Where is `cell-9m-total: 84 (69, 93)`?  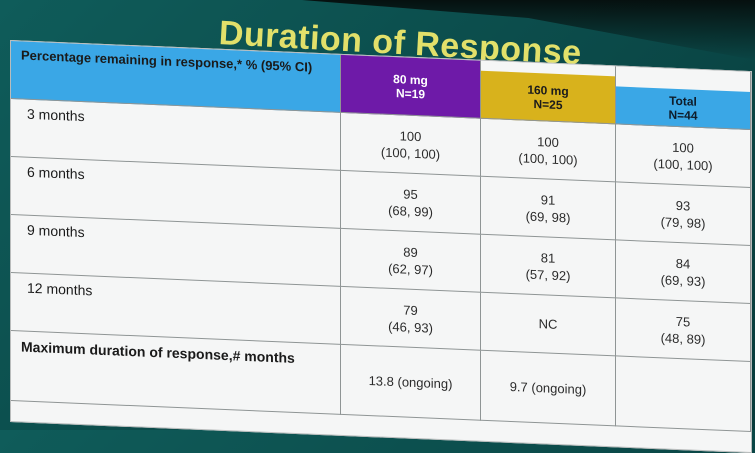
cell-9m-total: 84 (69, 93) is located at coordinates (683, 272).